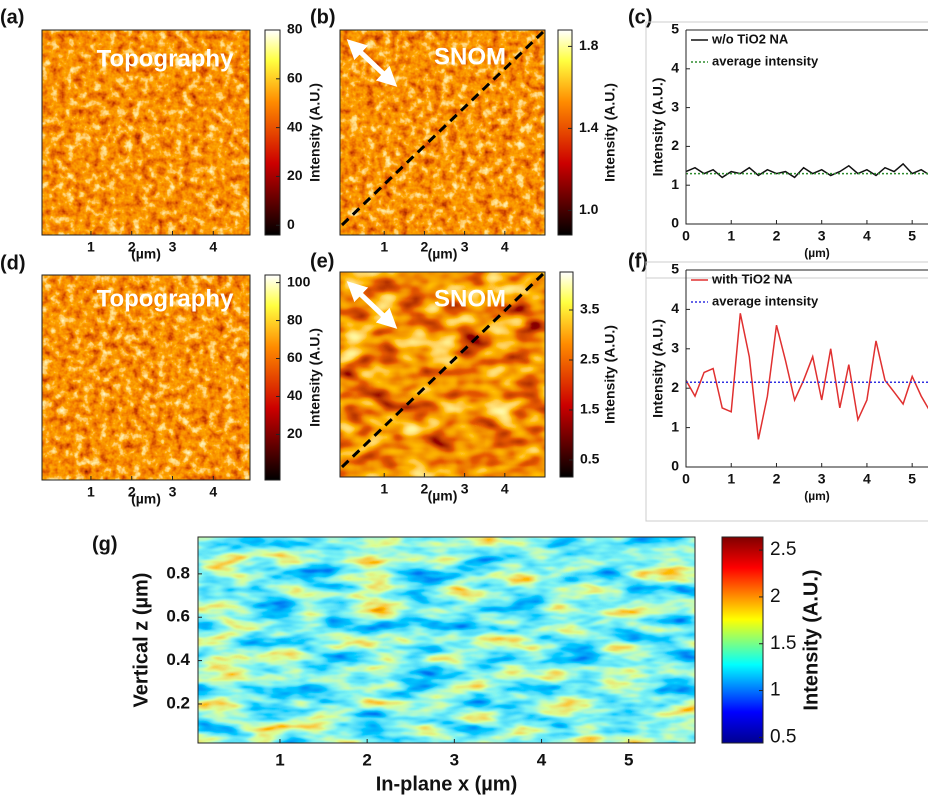 This screenshot has width=928, height=797. What do you see at coordinates (640, 17) in the screenshot?
I see `panel-label: (c)` at bounding box center [640, 17].